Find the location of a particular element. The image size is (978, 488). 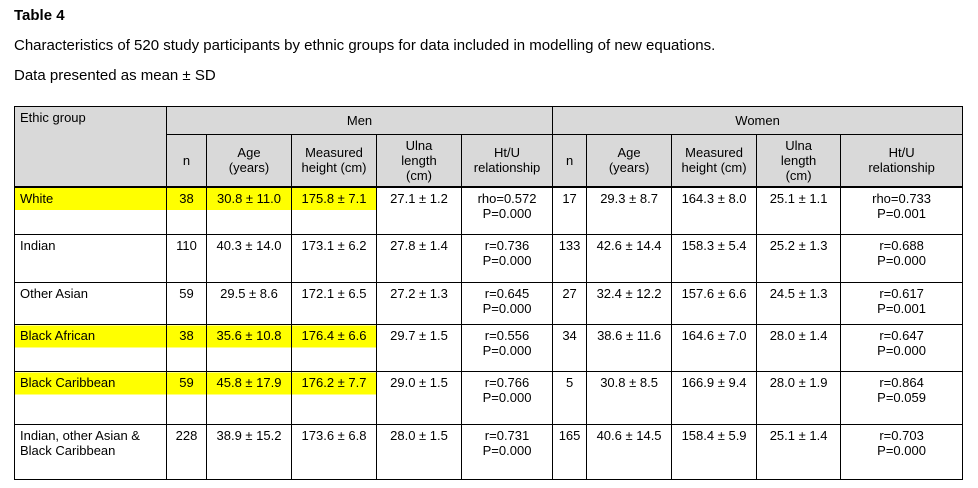

ethnic-group-cell: Indian, other Asian & Black Caribbean is located at coordinates (90, 452).